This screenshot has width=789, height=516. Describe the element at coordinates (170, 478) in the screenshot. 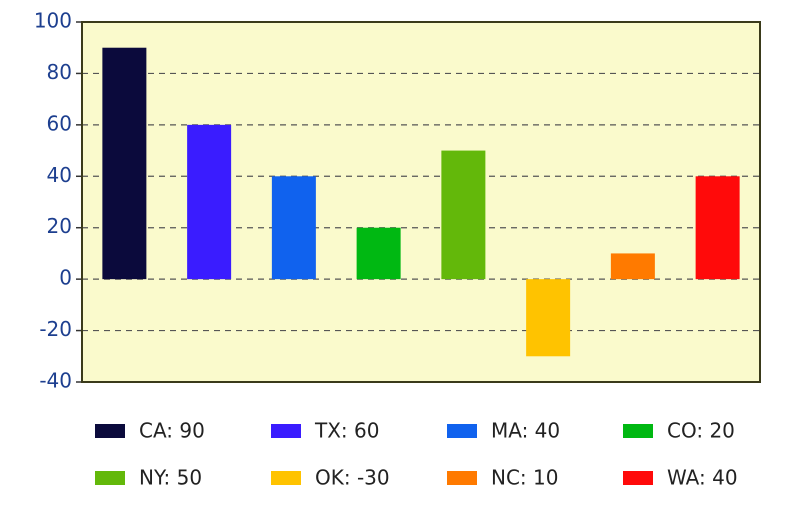

I see `legend-label: NY: 50` at that location.